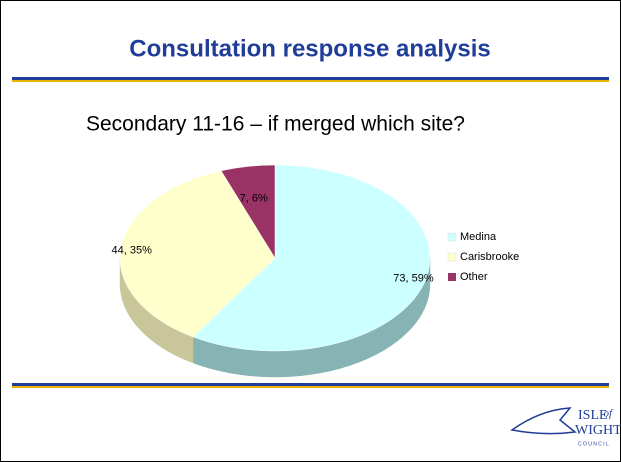  What do you see at coordinates (543, 421) in the screenshot?
I see `logo-shape` at bounding box center [543, 421].